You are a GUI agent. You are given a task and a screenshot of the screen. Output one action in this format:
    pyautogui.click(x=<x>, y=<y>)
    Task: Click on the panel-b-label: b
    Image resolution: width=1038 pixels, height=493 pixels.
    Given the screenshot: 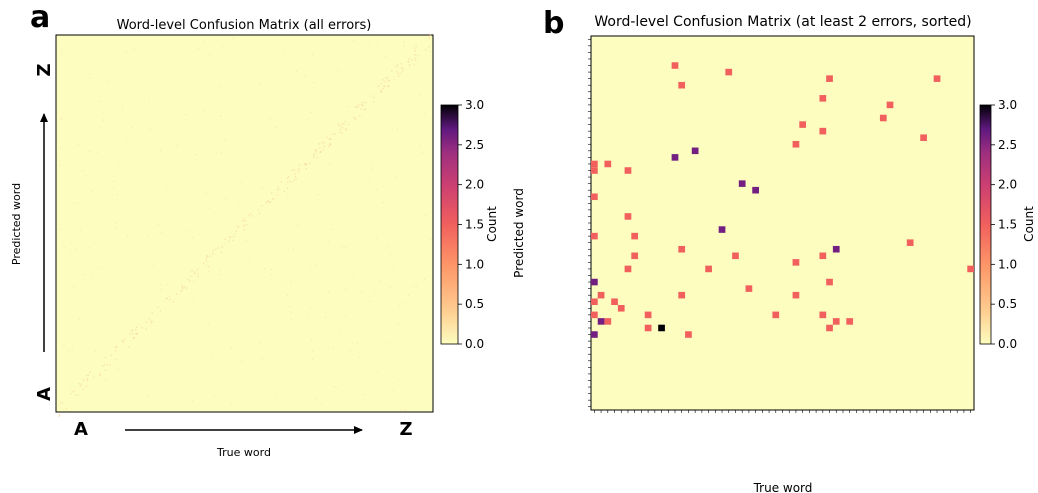 What is the action you would take?
    pyautogui.click(x=553, y=23)
    